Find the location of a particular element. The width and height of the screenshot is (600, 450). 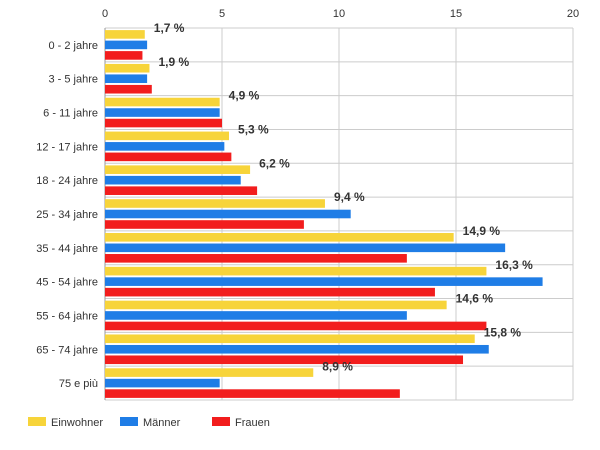

category-label: 55 - 64 jahre is located at coordinates (67, 316).